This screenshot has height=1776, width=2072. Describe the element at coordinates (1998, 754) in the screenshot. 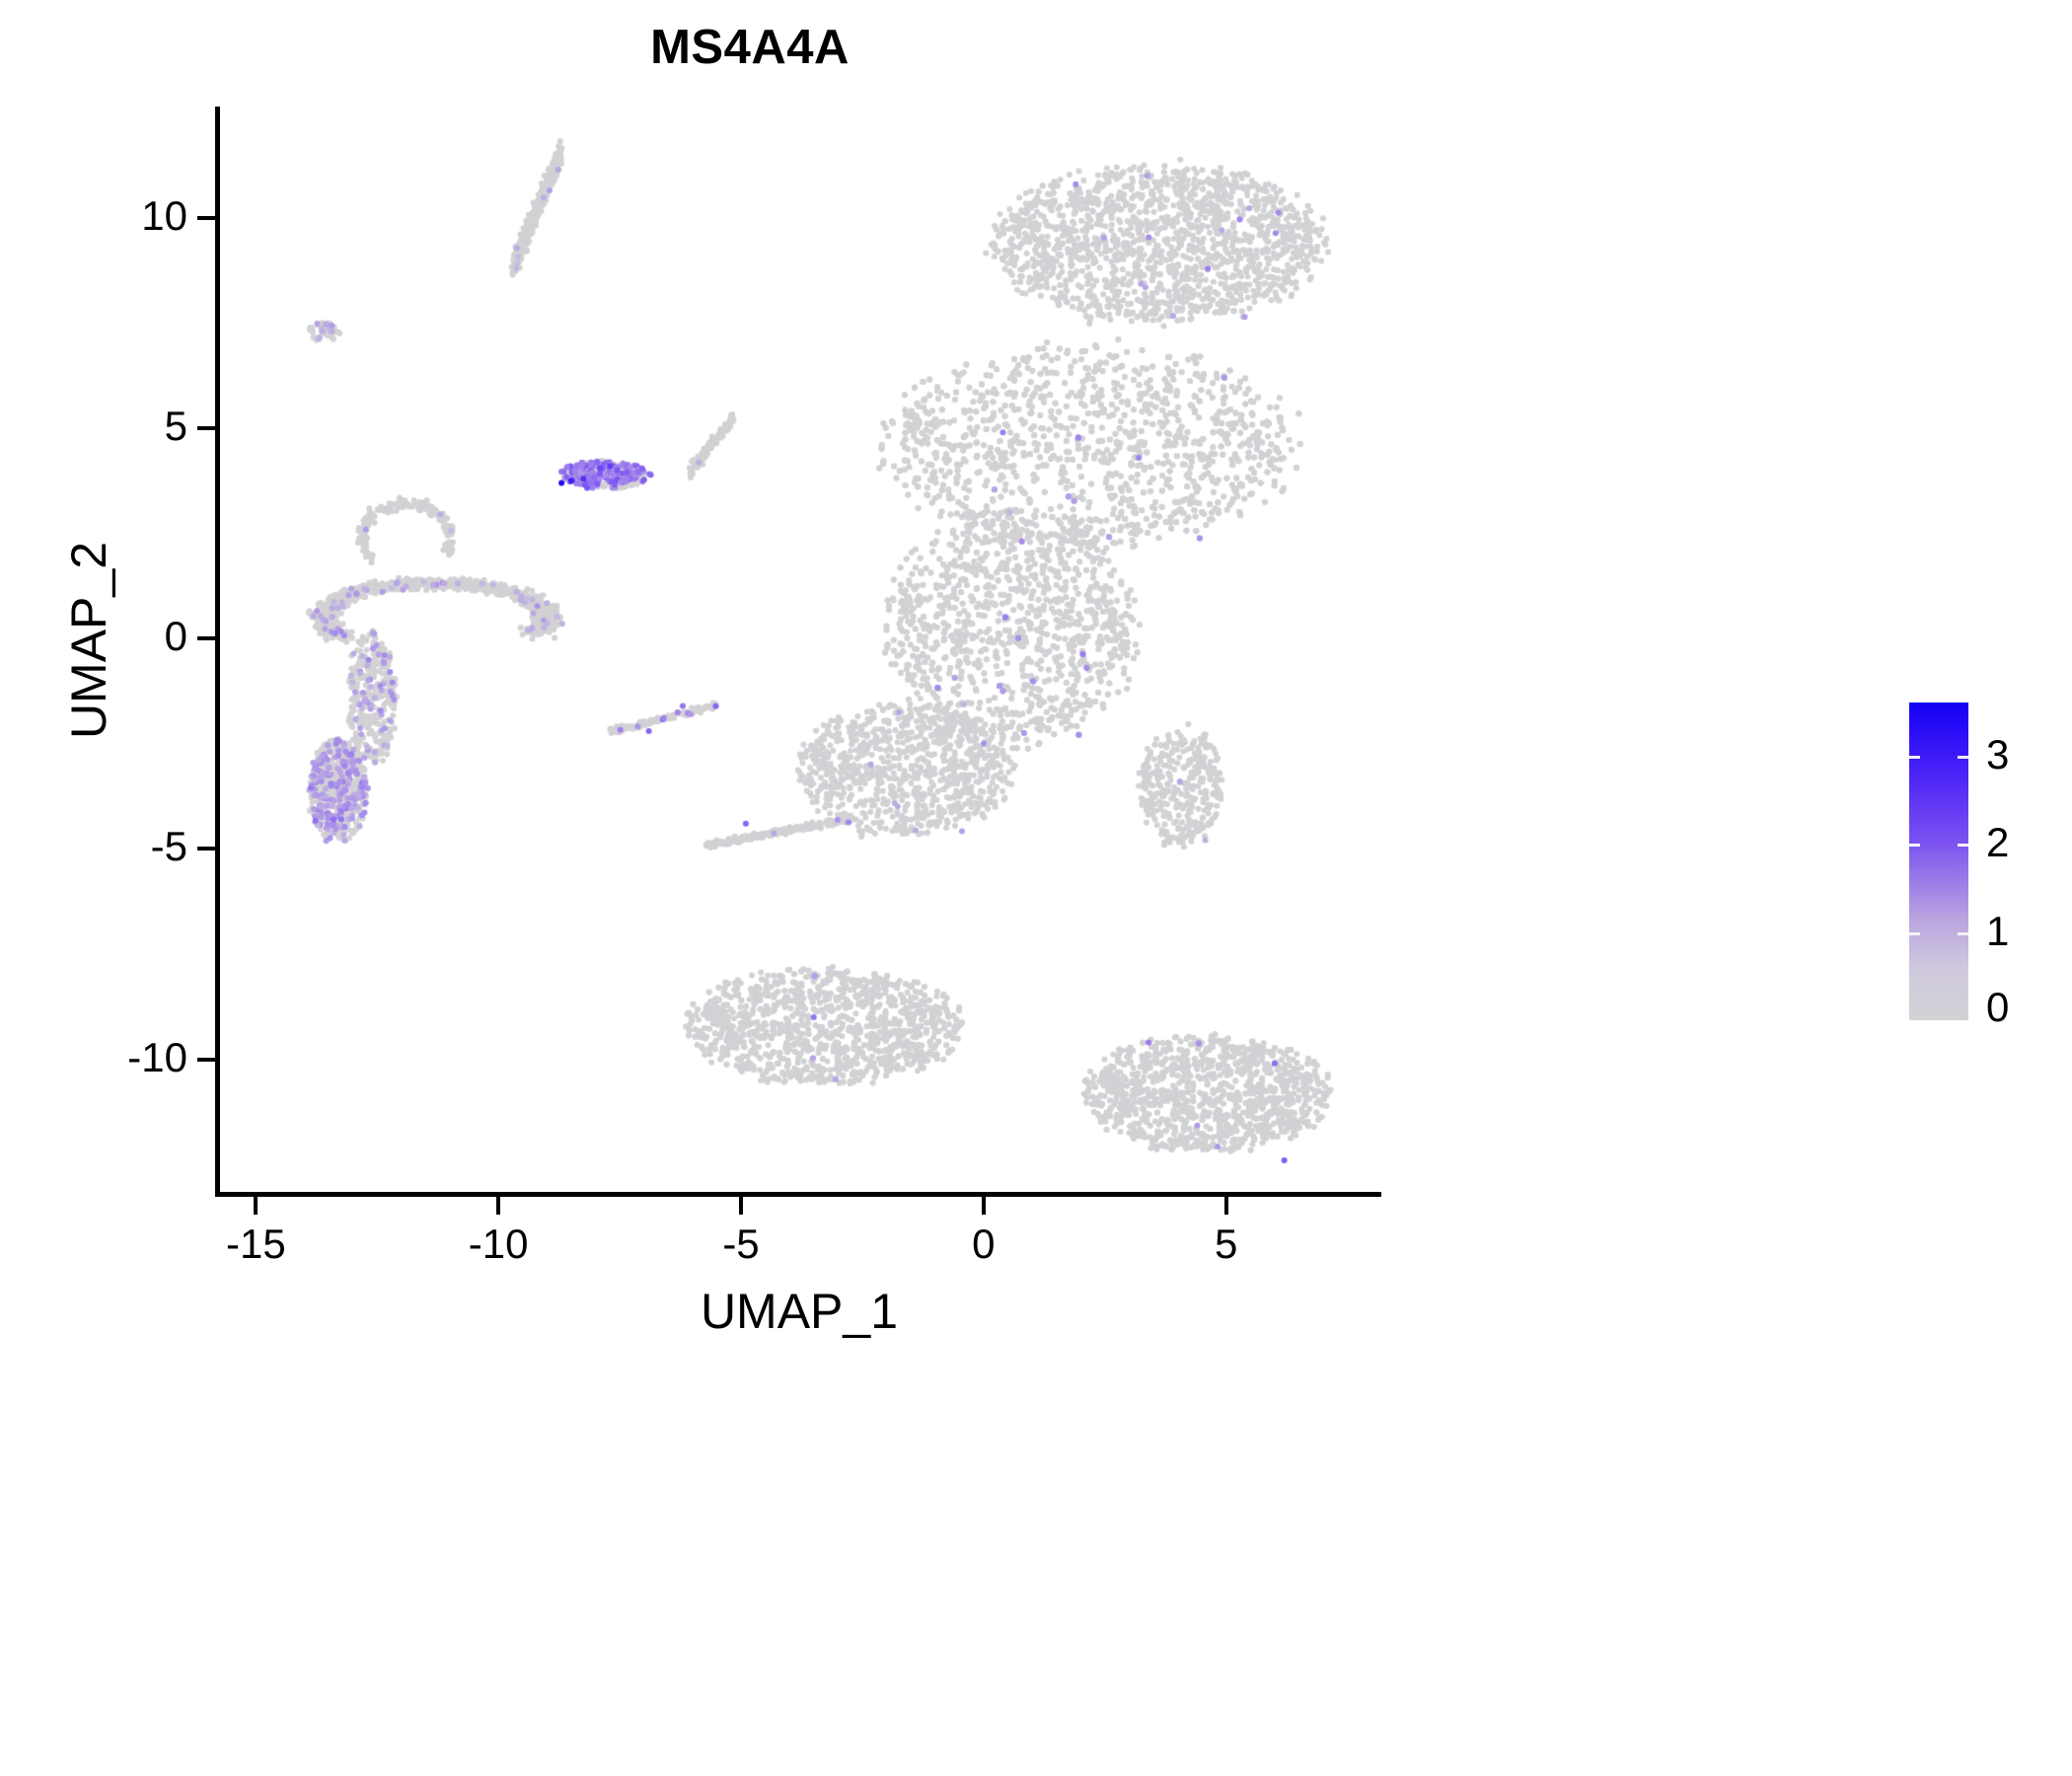

I see `colorbar-tick-label: 3` at that location.